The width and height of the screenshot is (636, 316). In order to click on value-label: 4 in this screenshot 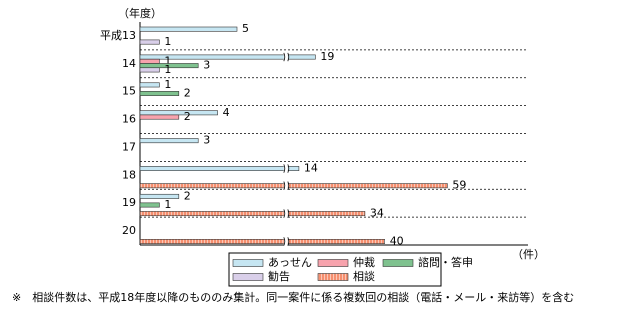, I will do `click(226, 112)`.